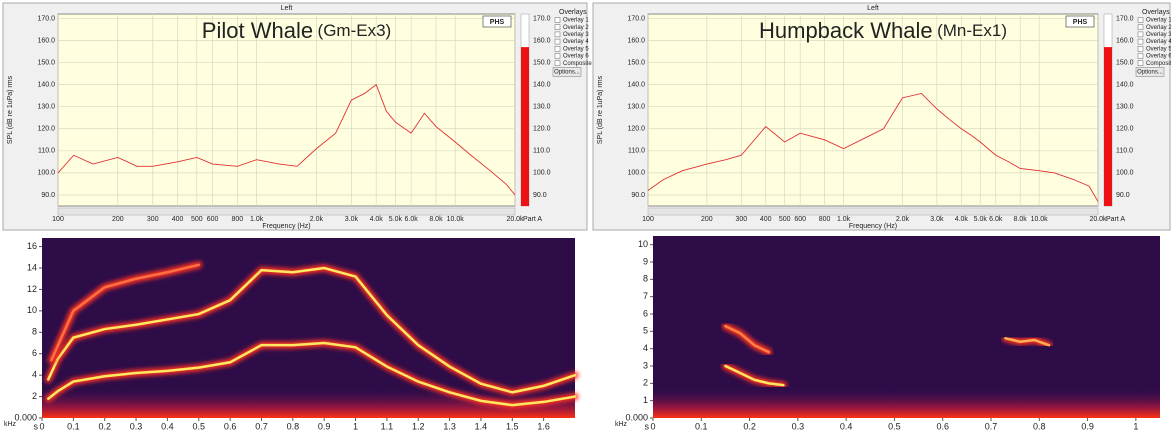 This screenshot has height=434, width=1171. Describe the element at coordinates (636, 40) in the screenshot. I see `y-tick-label: 160.0` at that location.